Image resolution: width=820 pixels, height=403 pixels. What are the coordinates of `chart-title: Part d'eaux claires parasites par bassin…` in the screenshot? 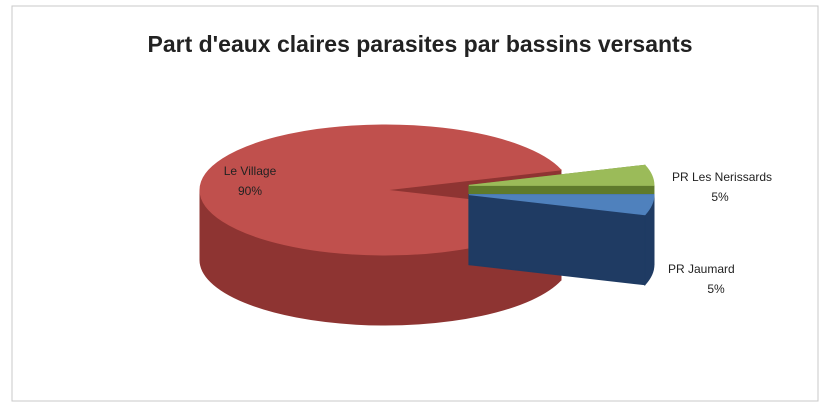 It's located at (420, 44).